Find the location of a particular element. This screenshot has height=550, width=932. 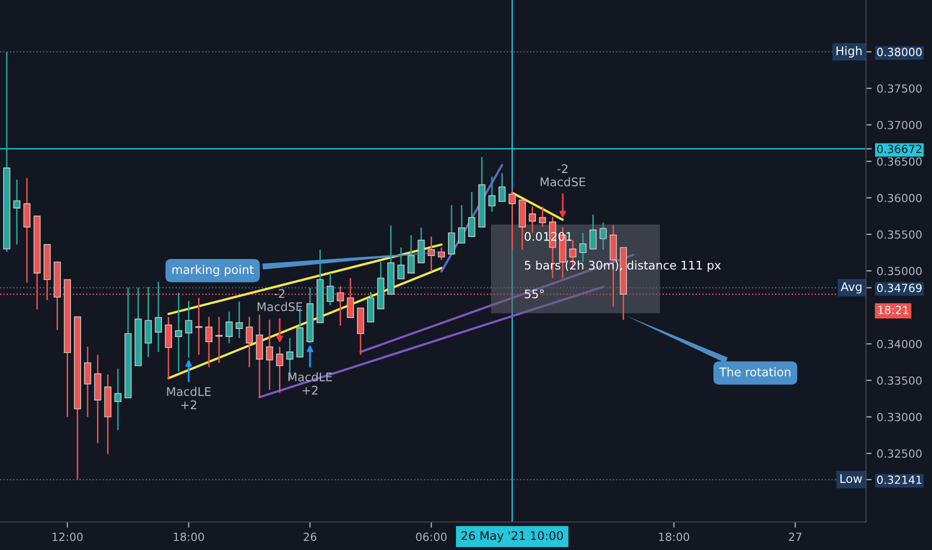

y-tick-label: 0.36000 is located at coordinates (899, 198).